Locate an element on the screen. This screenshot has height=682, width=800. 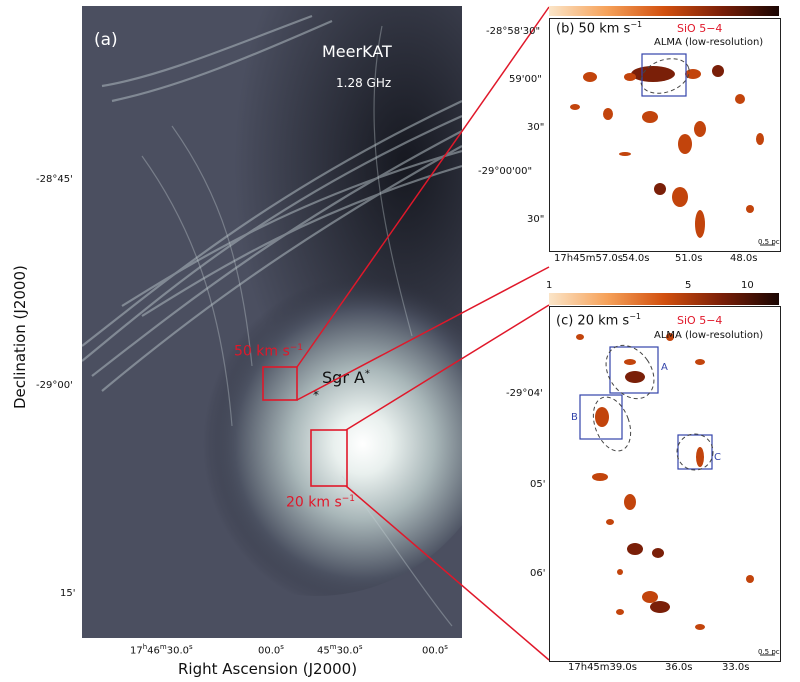
ytick-b-3: -29°00'00" is located at coordinates (505, 171).